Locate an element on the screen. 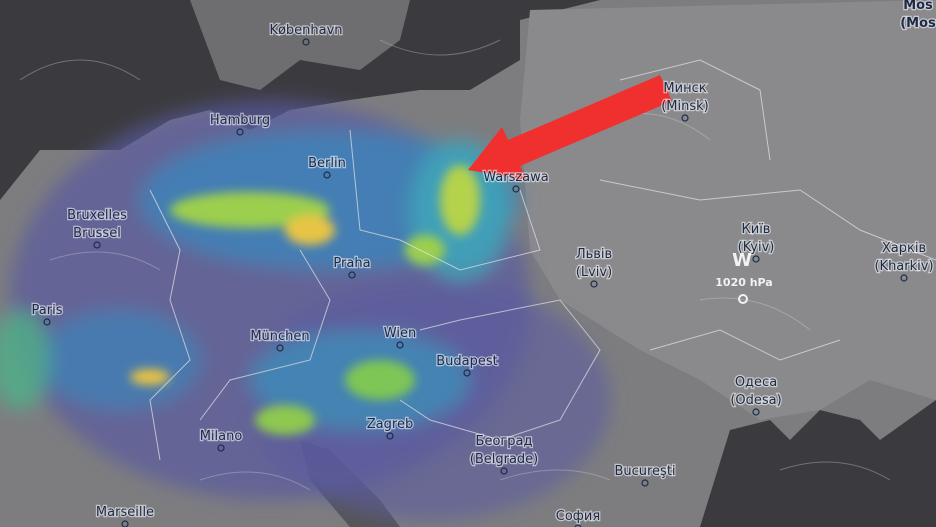  city-name: Bucureşti is located at coordinates (644, 471).